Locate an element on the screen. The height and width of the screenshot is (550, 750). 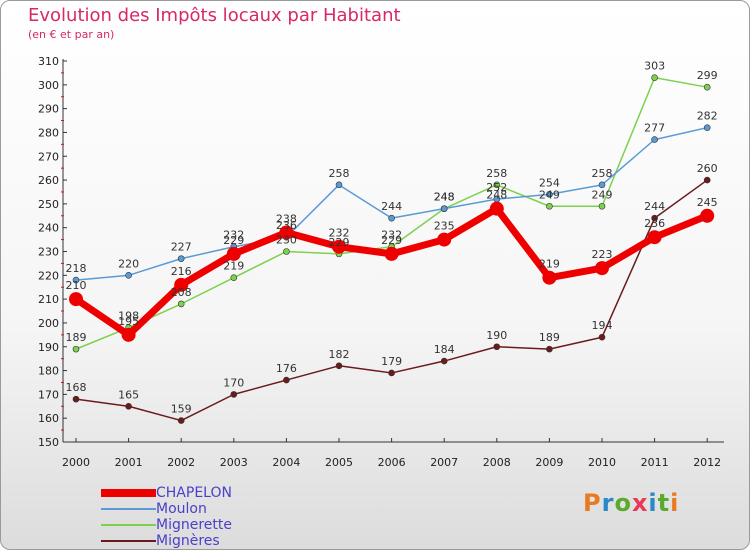
data-label-moulon: 254 is located at coordinates (549, 182).